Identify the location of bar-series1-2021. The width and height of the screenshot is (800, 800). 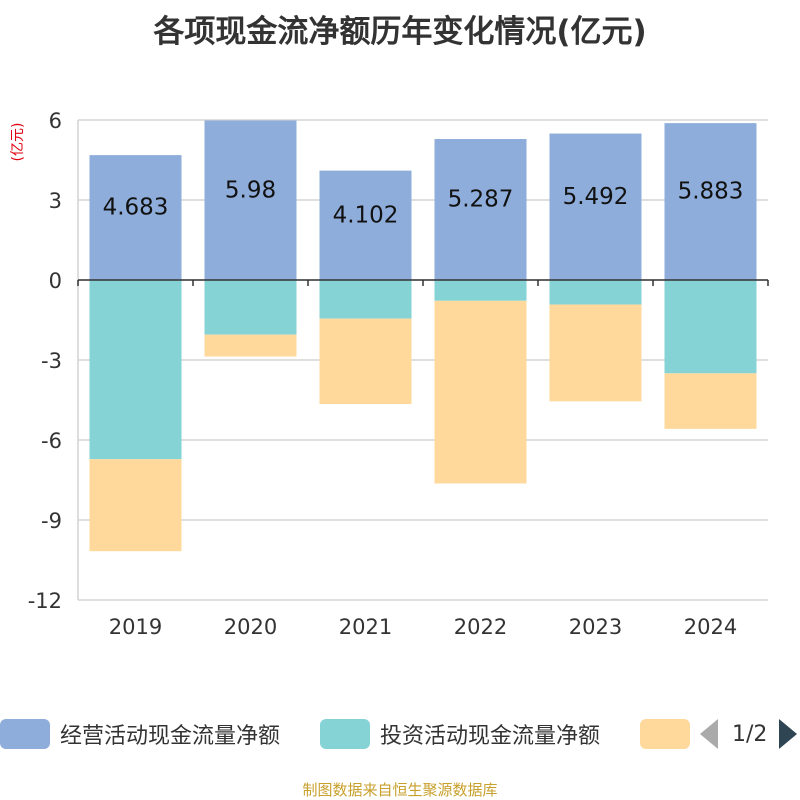
(365, 225).